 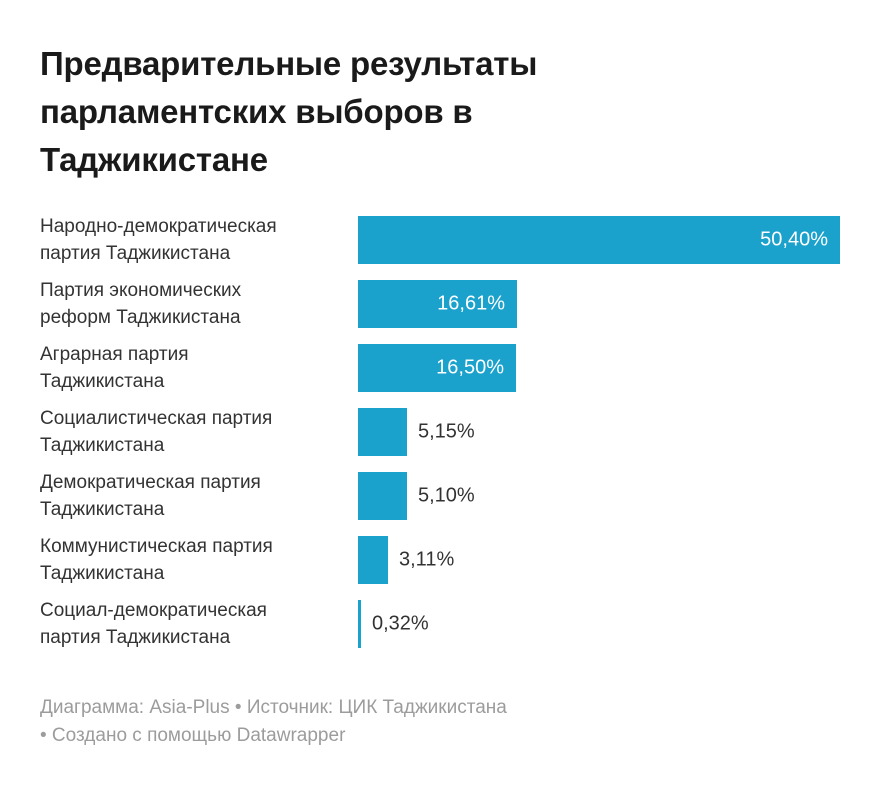 I want to click on party-label: Аграрная партия Таджикистана, so click(x=199, y=368).